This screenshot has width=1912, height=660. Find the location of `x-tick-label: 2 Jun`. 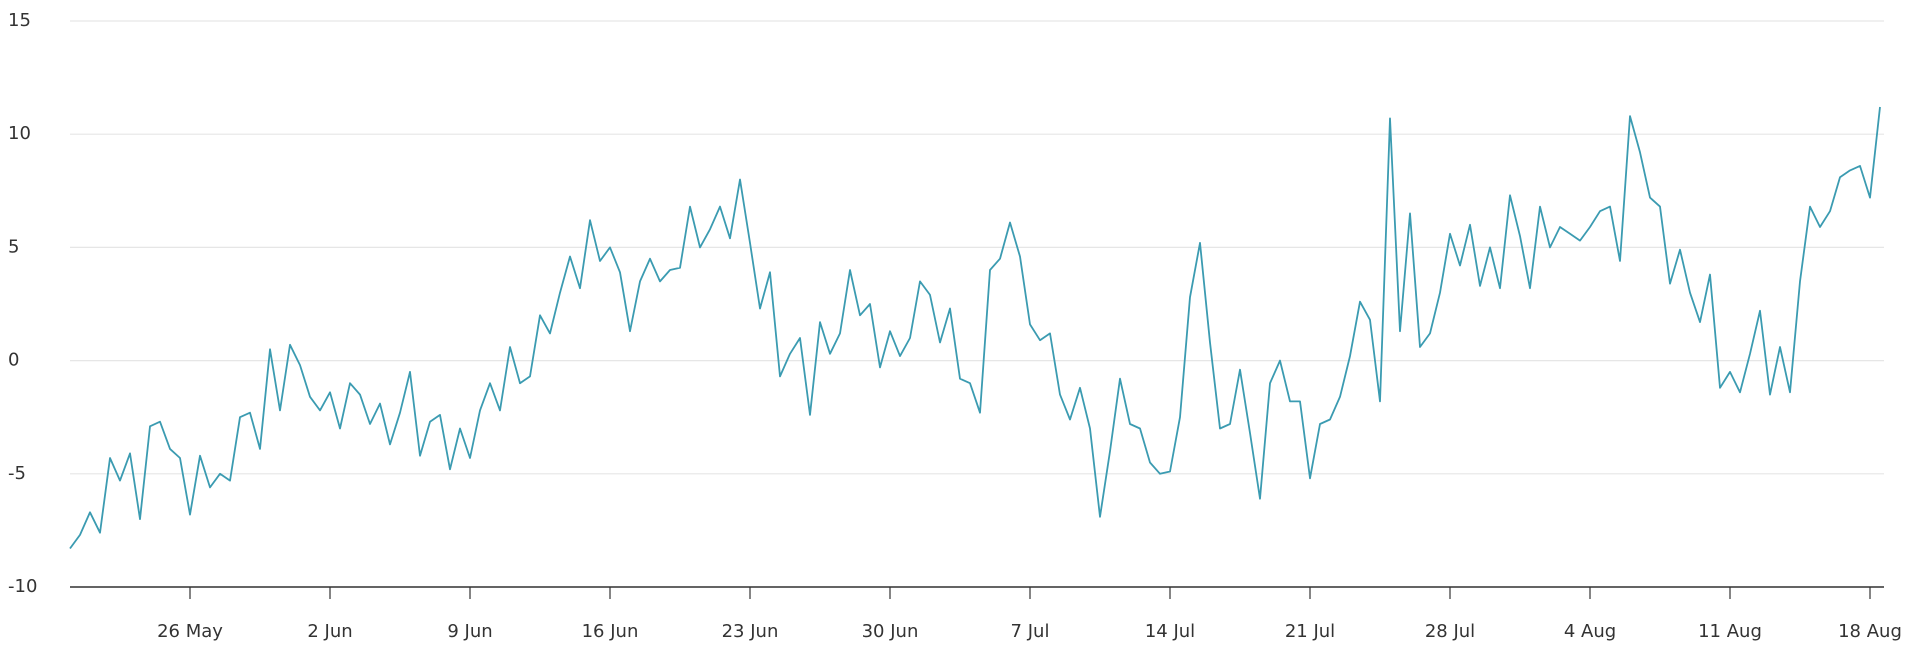

x-tick-label: 2 Jun is located at coordinates (329, 631).